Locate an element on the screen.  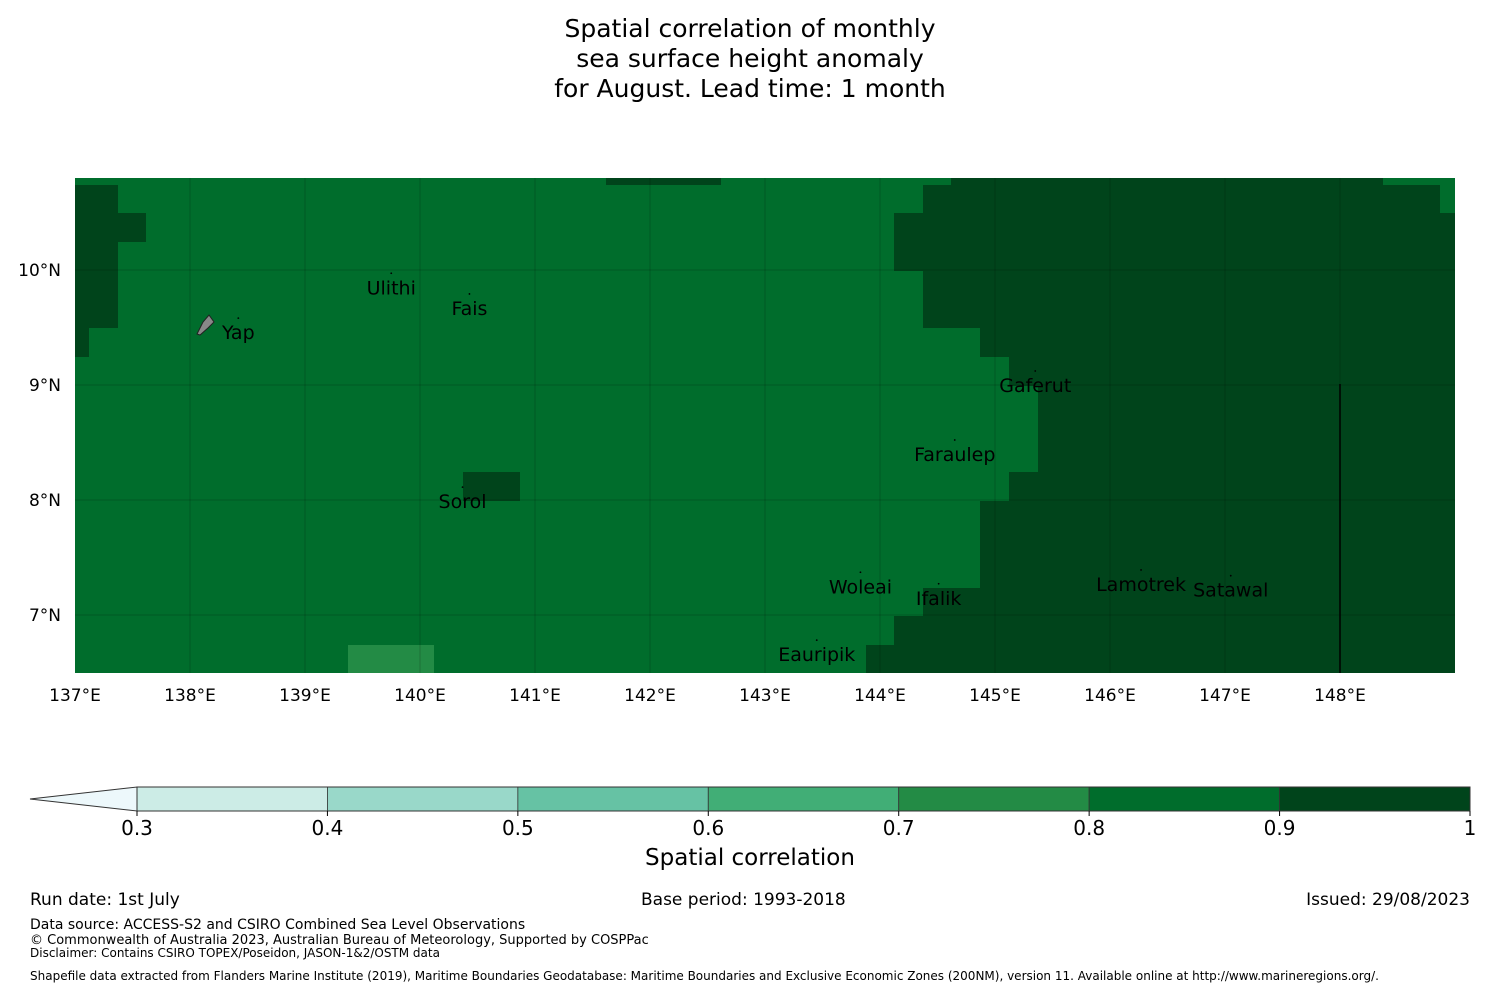
base-period: Base period: 1993-2018 is located at coordinates (743, 900).